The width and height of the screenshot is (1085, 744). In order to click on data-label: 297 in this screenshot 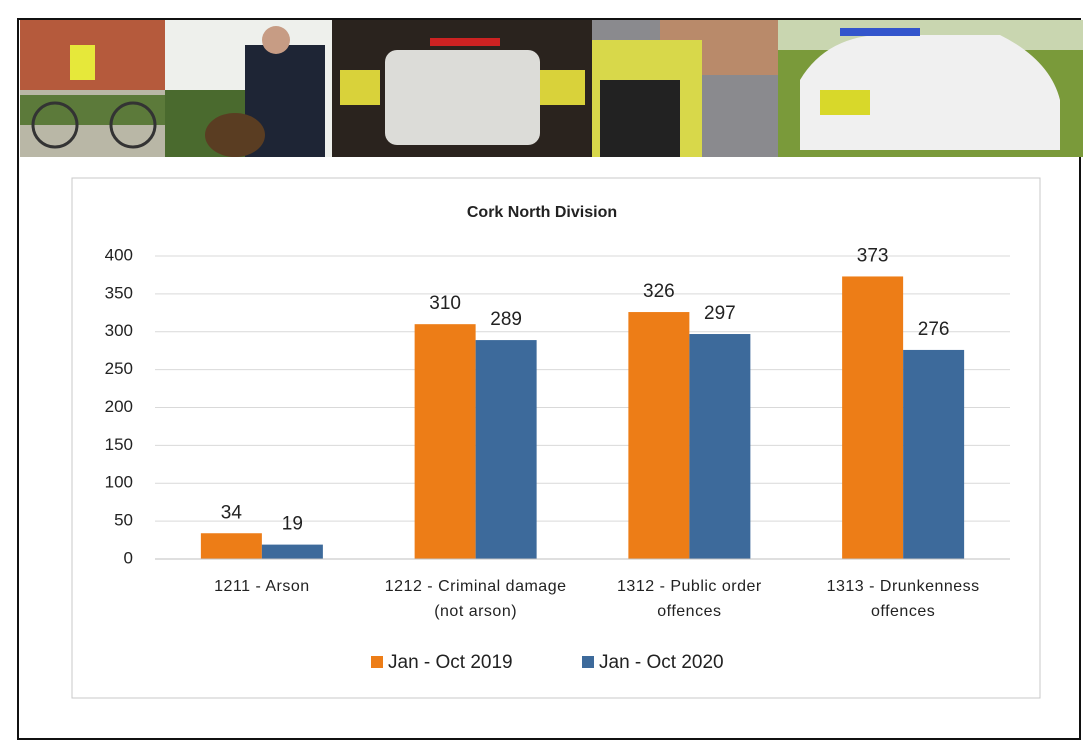, I will do `click(720, 313)`.